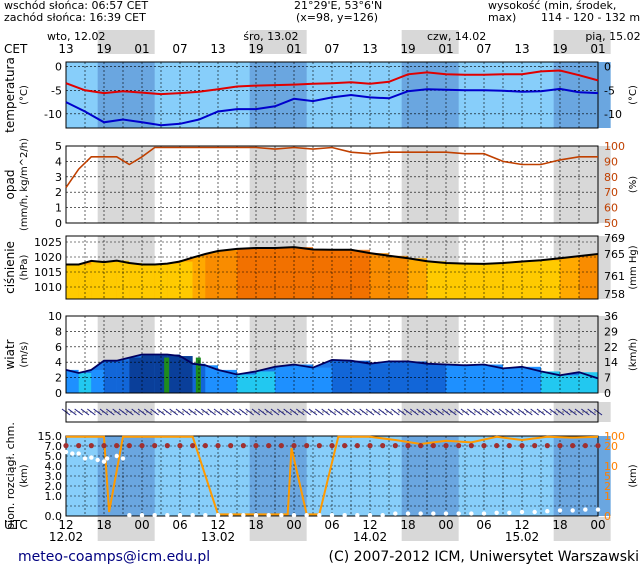 Image resolution: width=643 pixels, height=571 pixels. What do you see at coordinates (58, 161) in the screenshot?
I see `precipitation-left-tick: 4` at bounding box center [58, 161].